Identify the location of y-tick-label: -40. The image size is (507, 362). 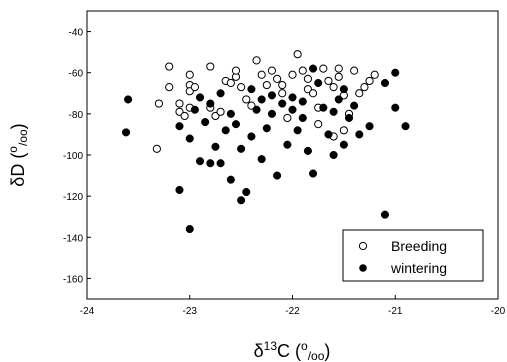
(76, 33).